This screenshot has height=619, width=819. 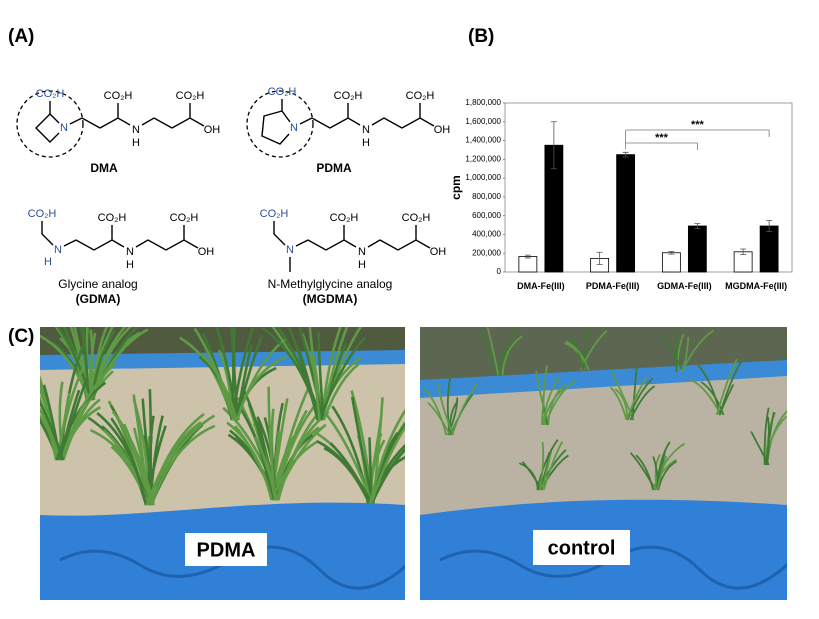 I want to click on y-tick-label: 1,000,000, so click(x=483, y=177).